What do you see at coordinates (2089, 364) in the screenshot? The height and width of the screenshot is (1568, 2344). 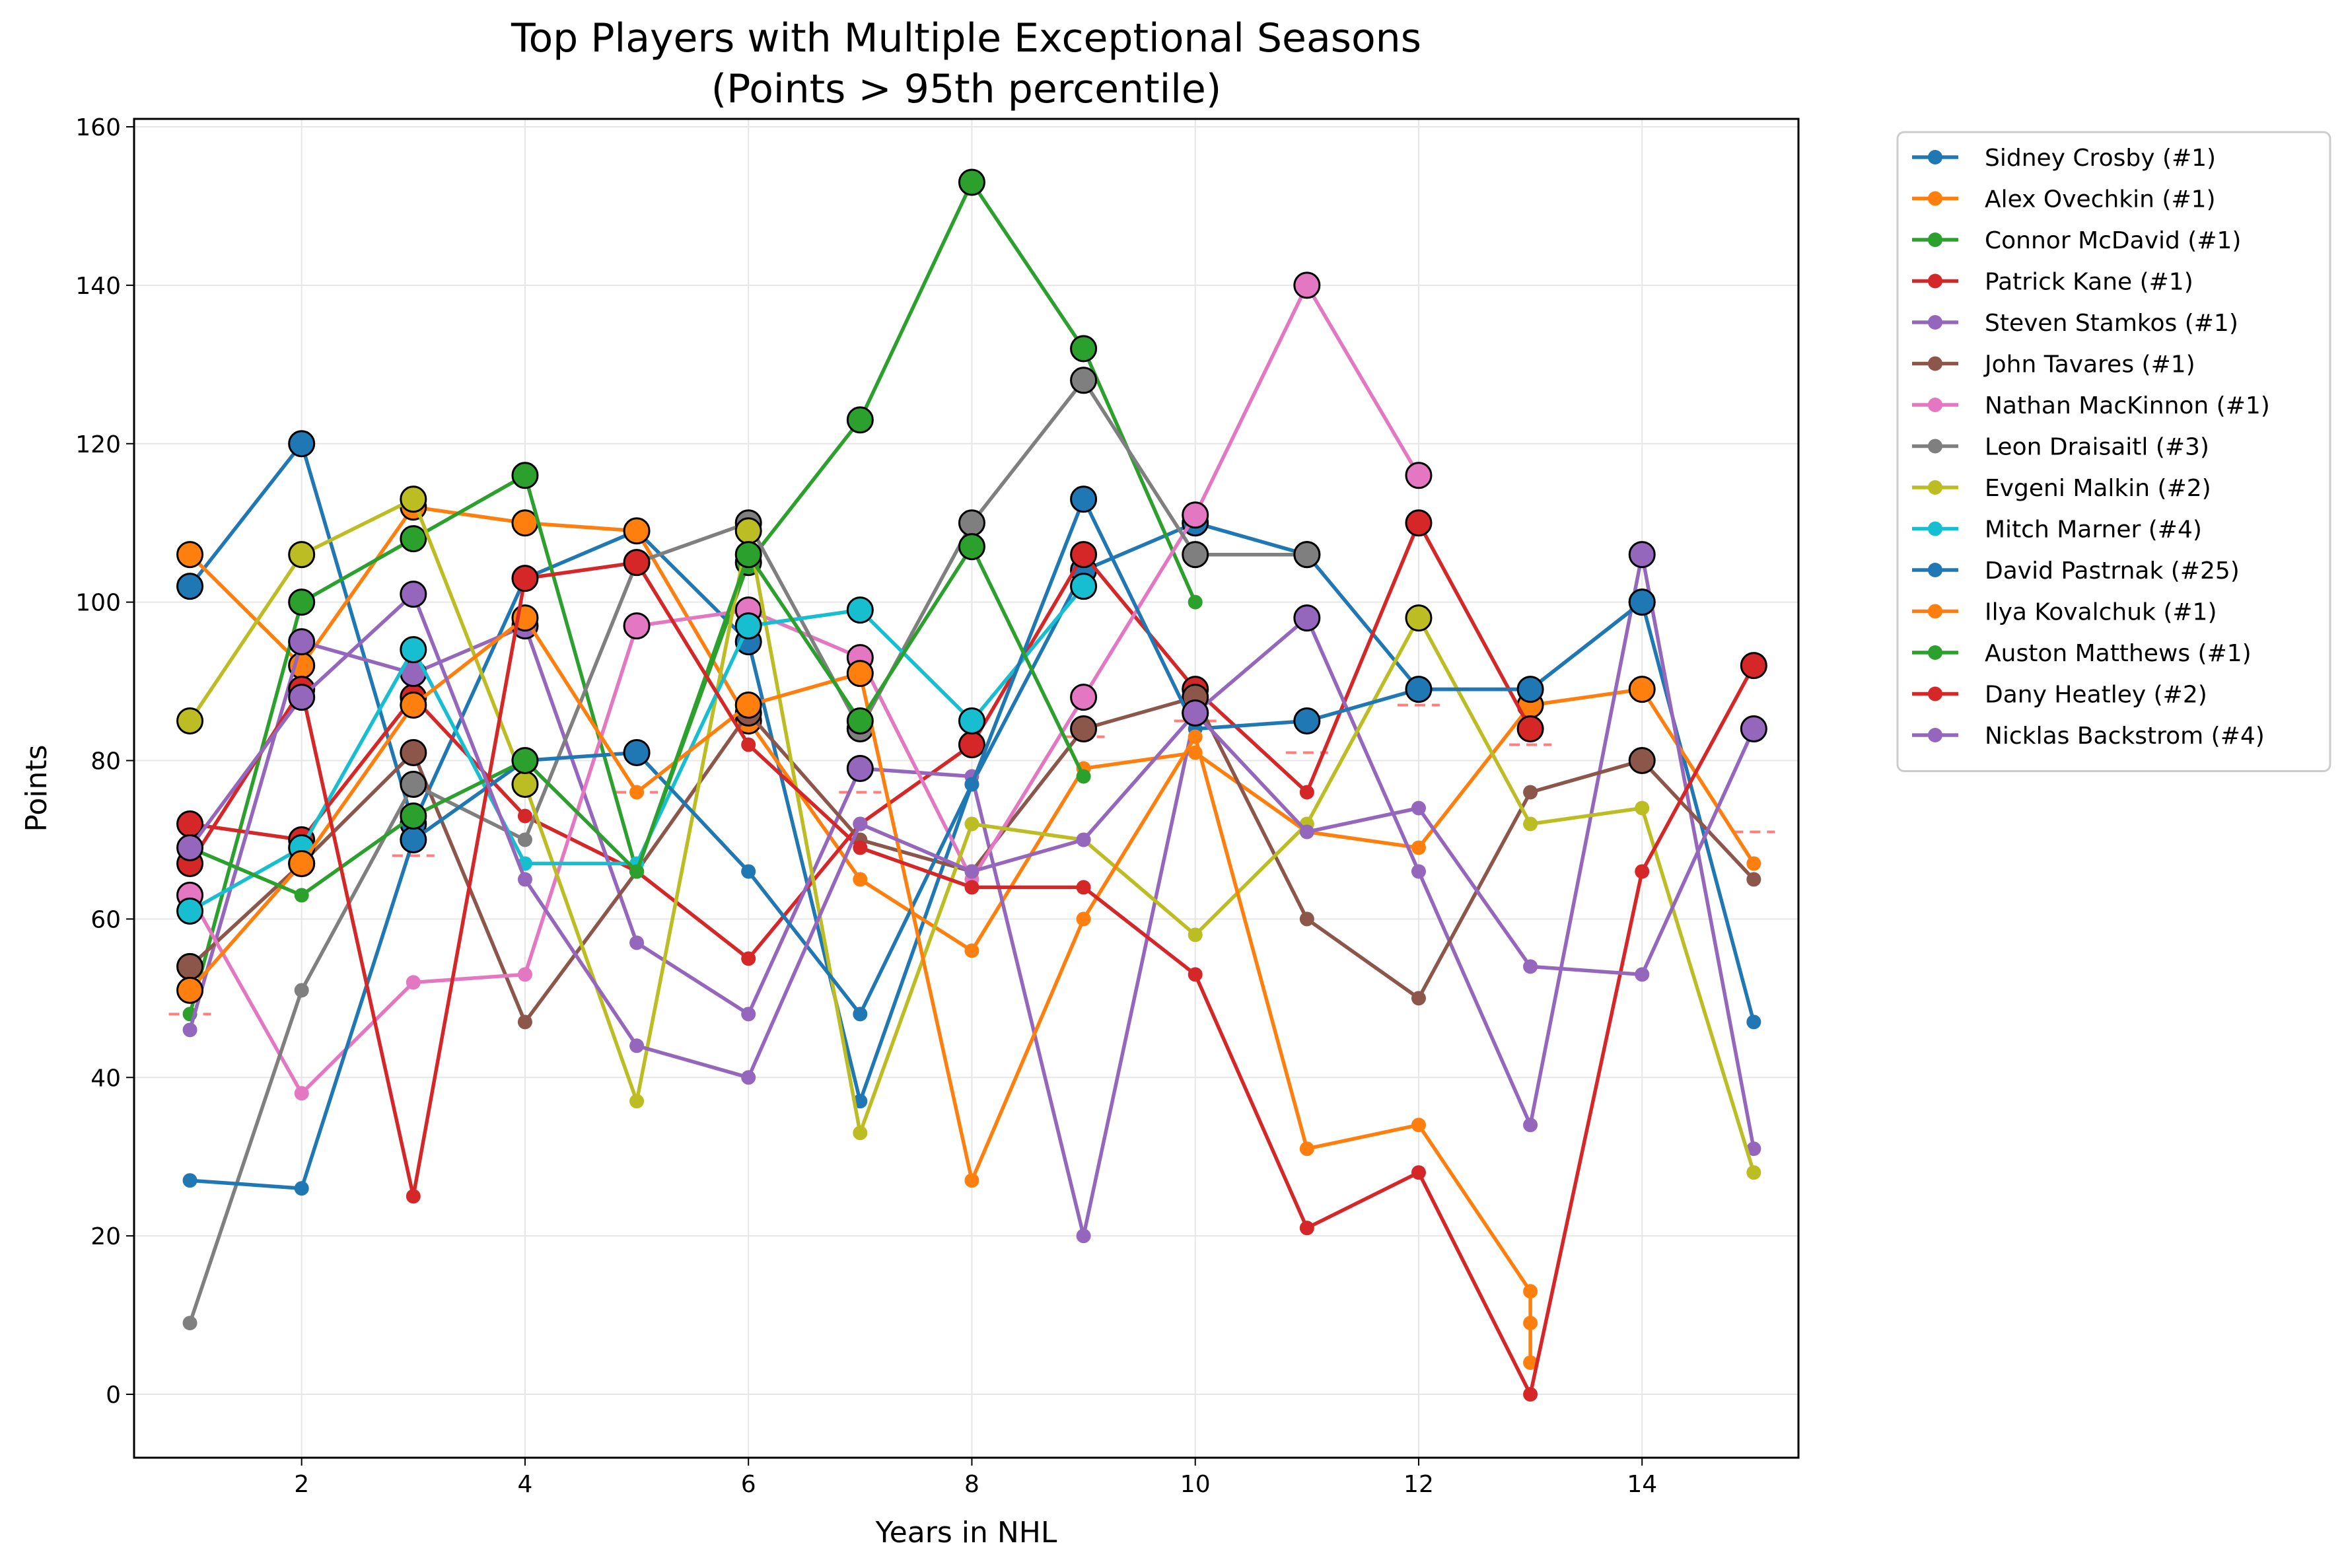 I see `legend-label: John Tavares (#1)` at bounding box center [2089, 364].